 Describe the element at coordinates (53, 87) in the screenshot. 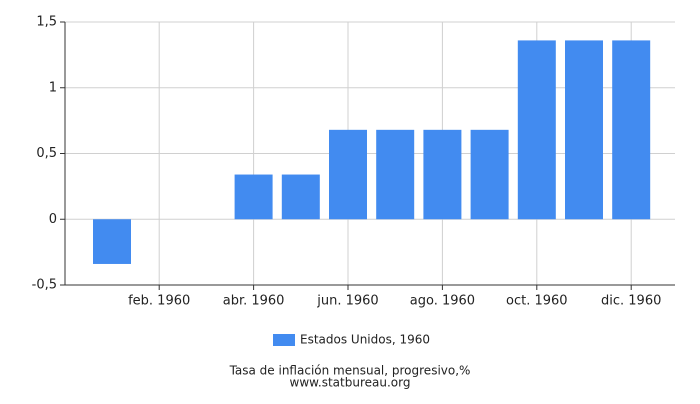

I see `y-tick-label: 1` at that location.